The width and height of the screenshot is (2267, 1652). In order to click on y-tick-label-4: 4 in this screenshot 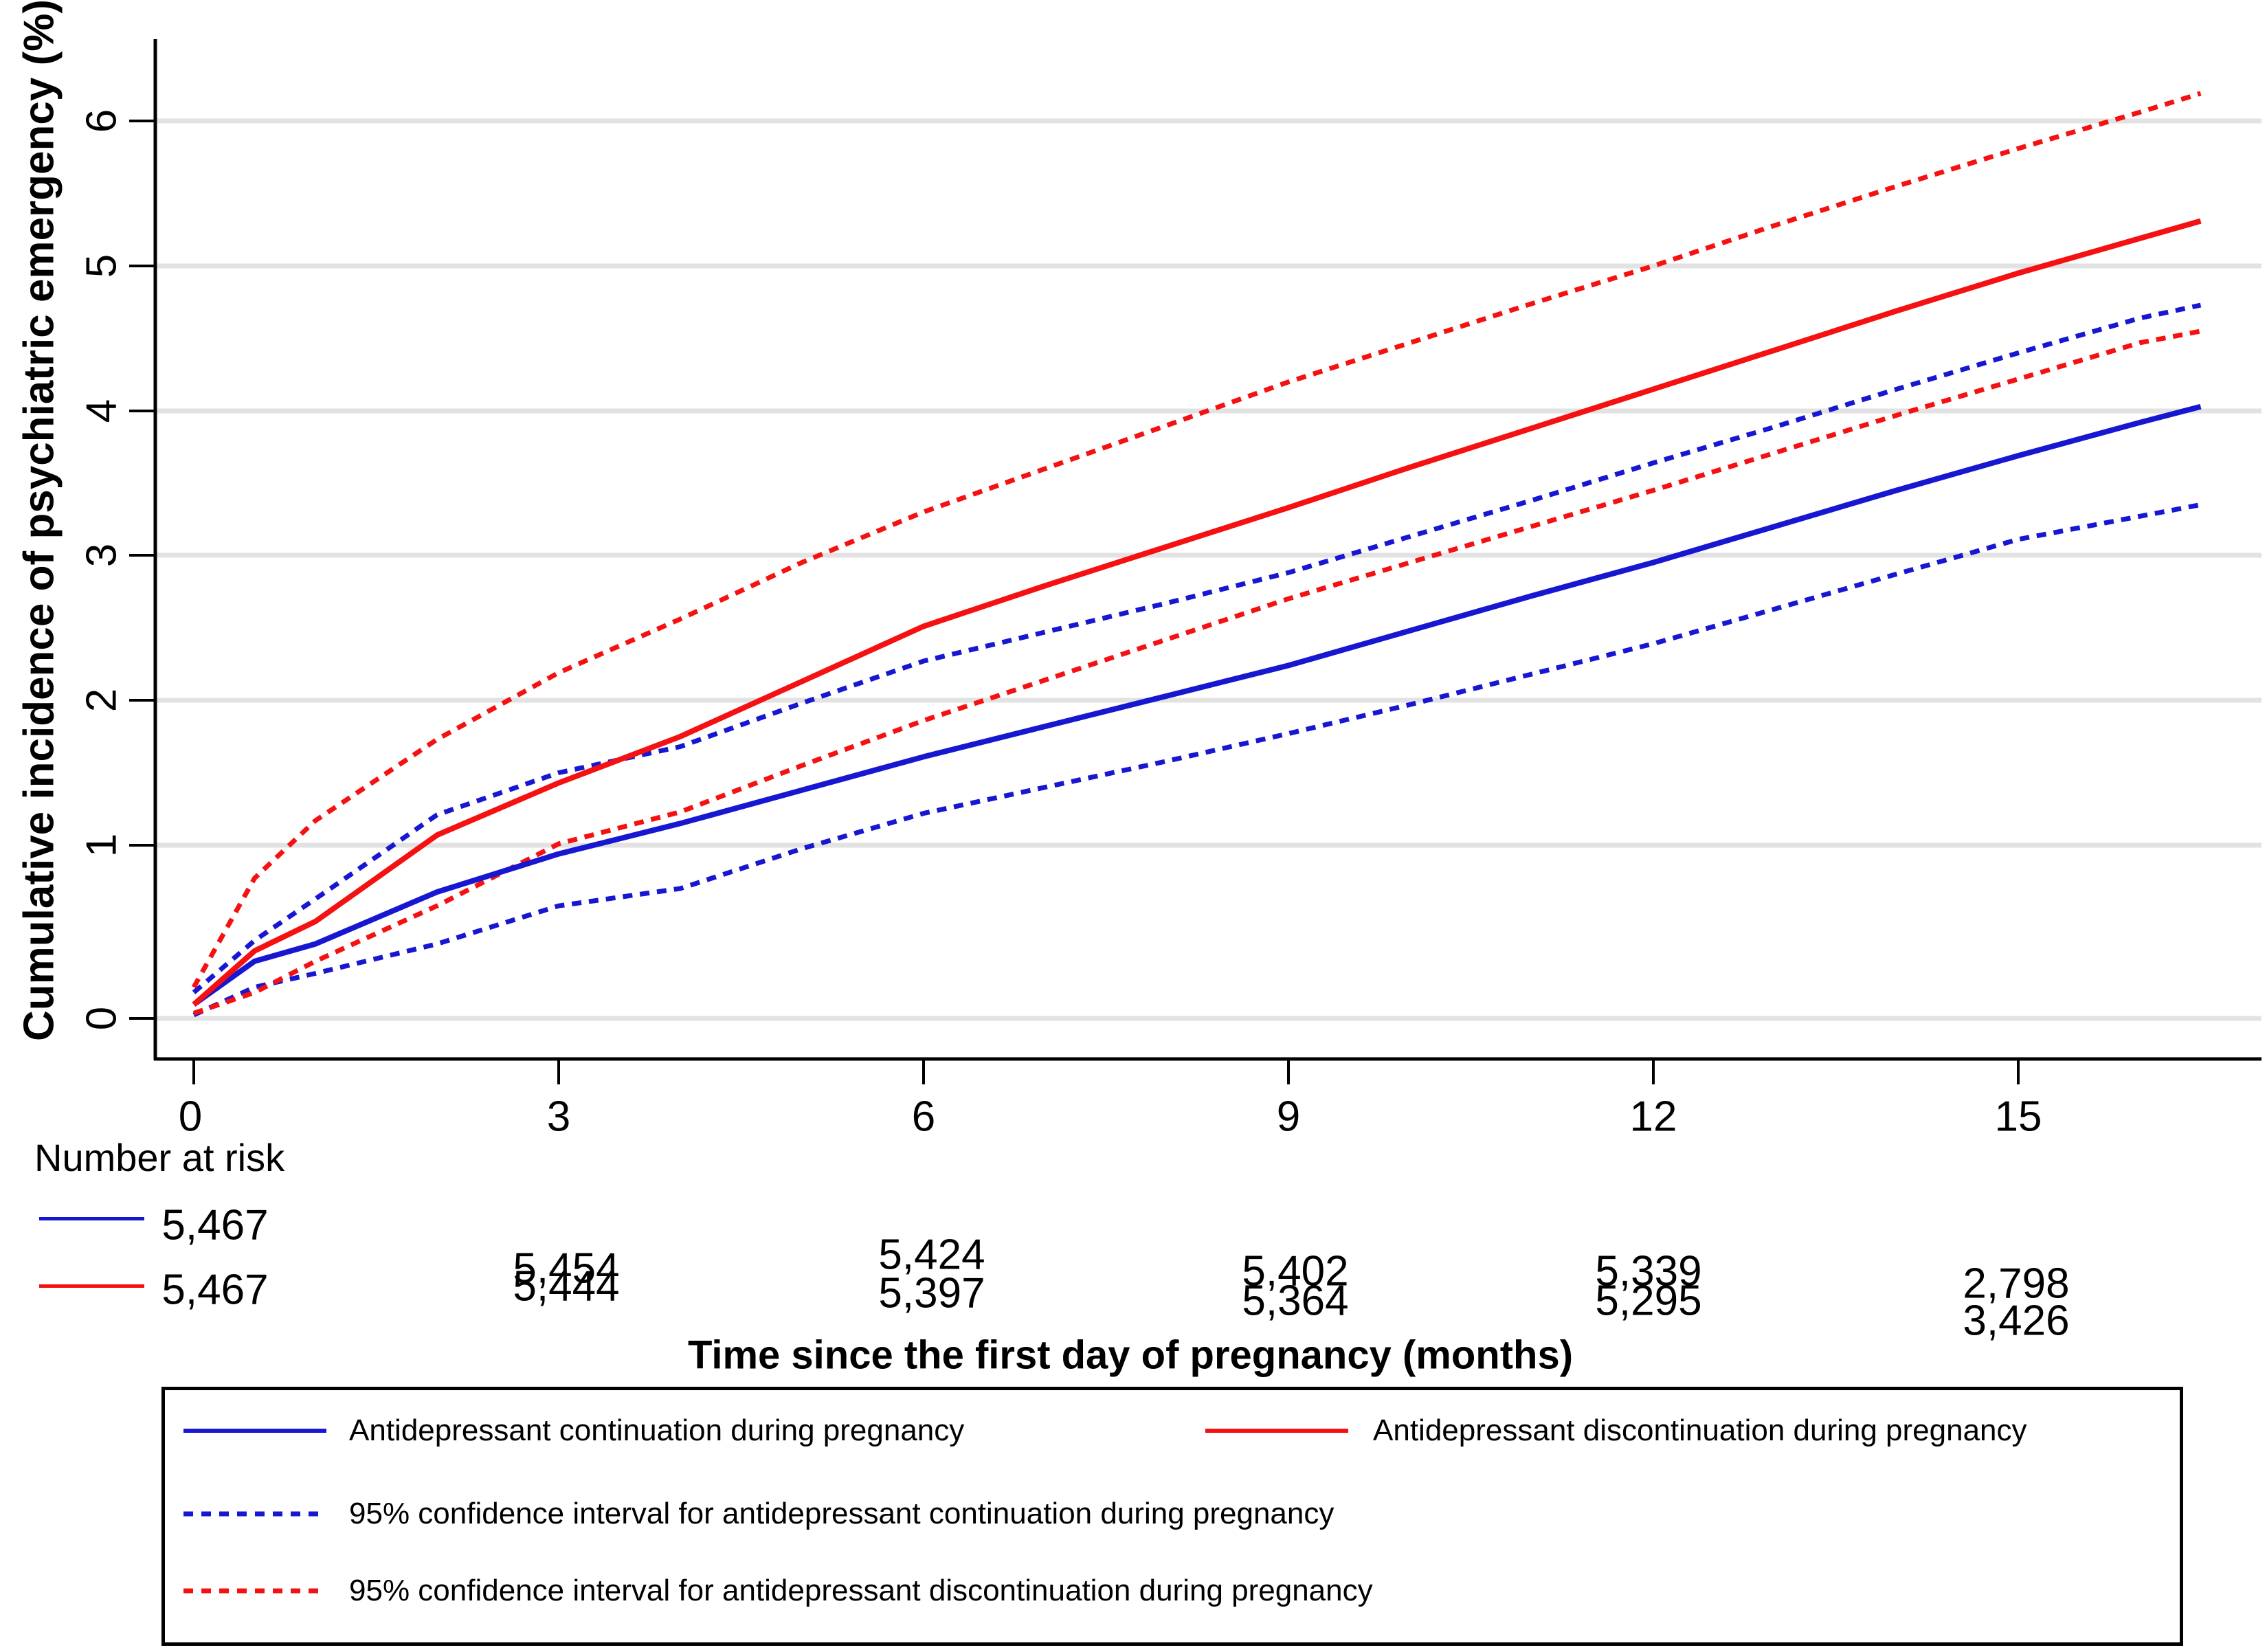, I will do `click(102, 411)`.